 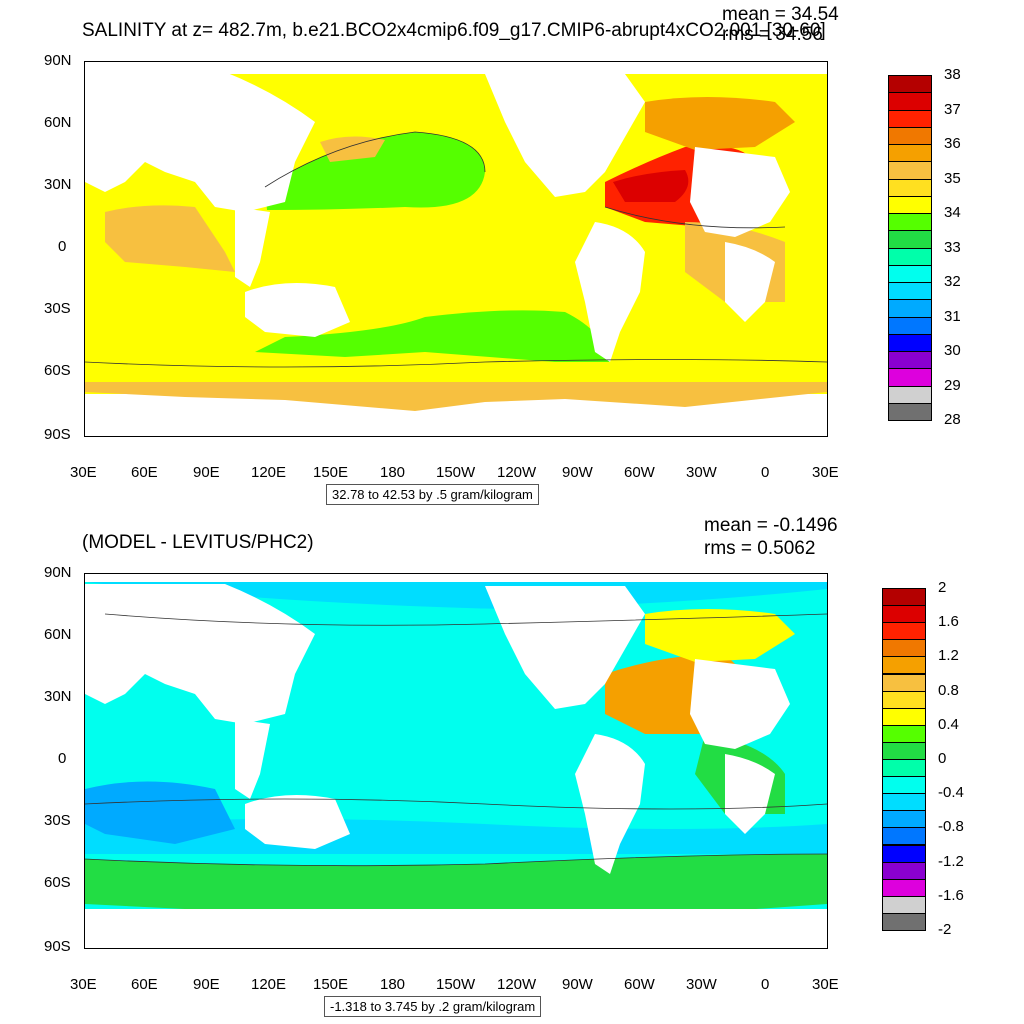 I want to click on colorbar-label: -0.4, so click(x=951, y=793).